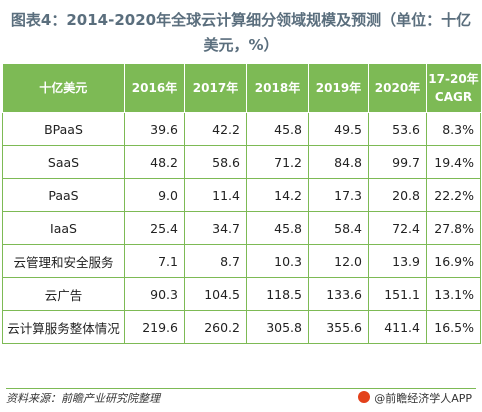 The width and height of the screenshot is (482, 412). What do you see at coordinates (397, 88) in the screenshot?
I see `column-header: 2020年` at bounding box center [397, 88].